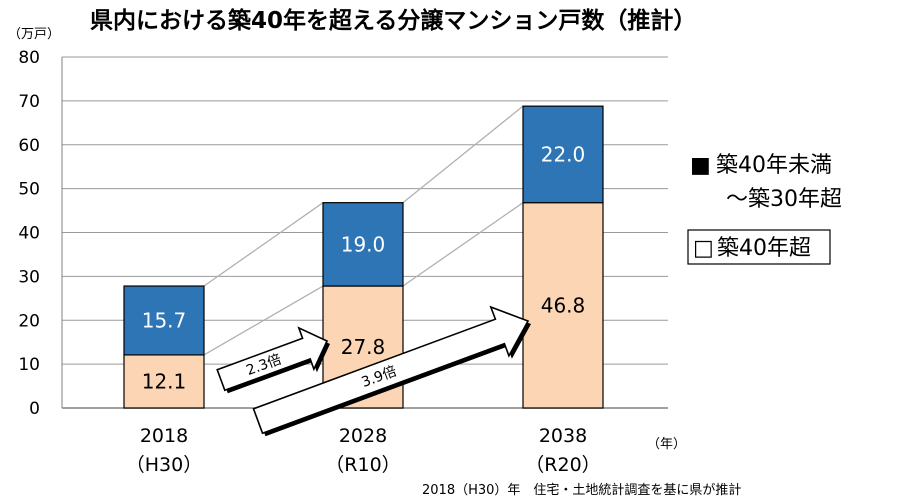  I want to click on value-label-under40-2018: 15.7, so click(164, 320).